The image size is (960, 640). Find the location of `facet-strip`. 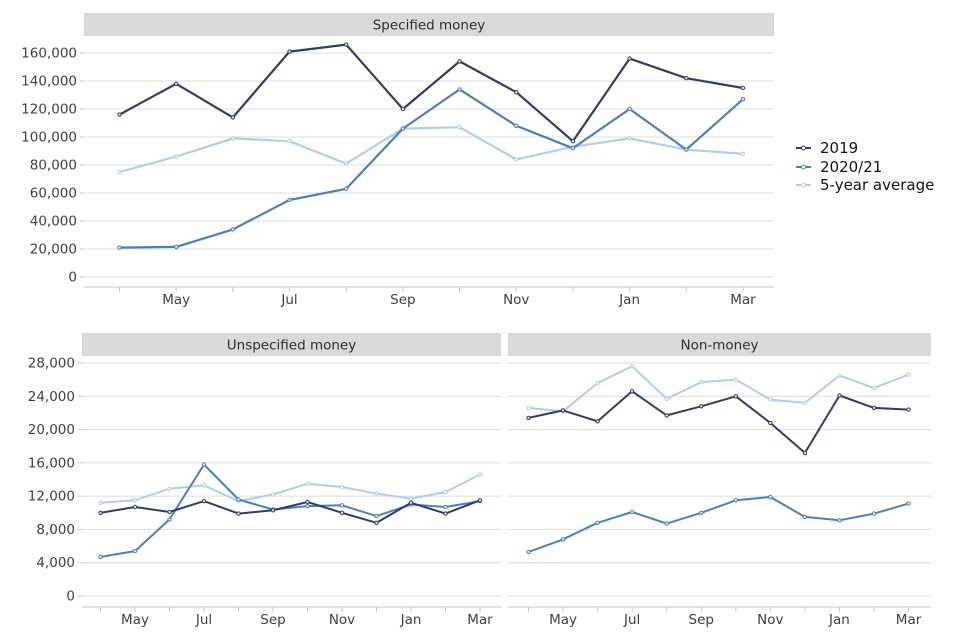

facet-strip is located at coordinates (719, 344).